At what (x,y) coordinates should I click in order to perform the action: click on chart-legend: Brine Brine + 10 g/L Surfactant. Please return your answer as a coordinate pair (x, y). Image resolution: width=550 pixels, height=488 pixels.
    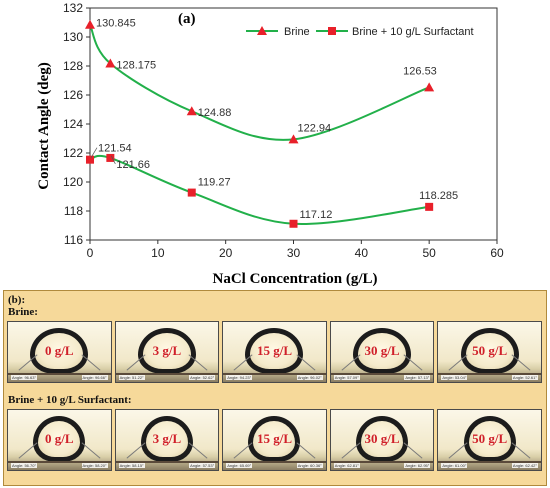
    Looking at the image, I should click on (360, 32).